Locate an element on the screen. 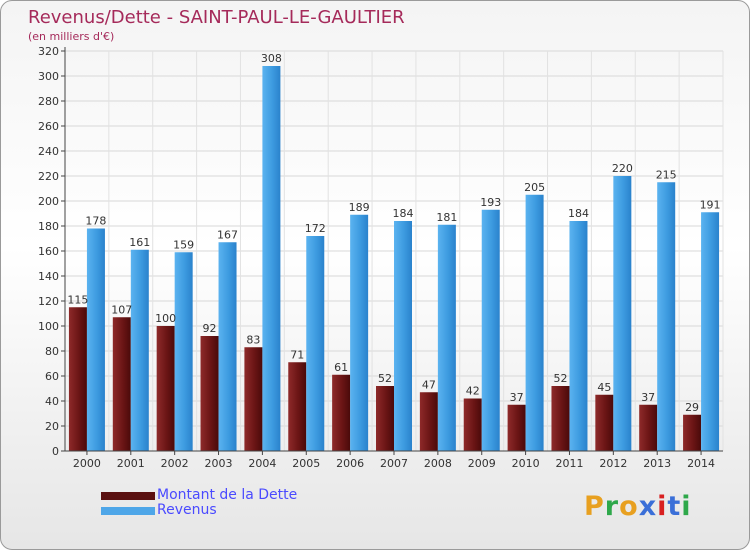  y-tick-label: 140 is located at coordinates (48, 276).